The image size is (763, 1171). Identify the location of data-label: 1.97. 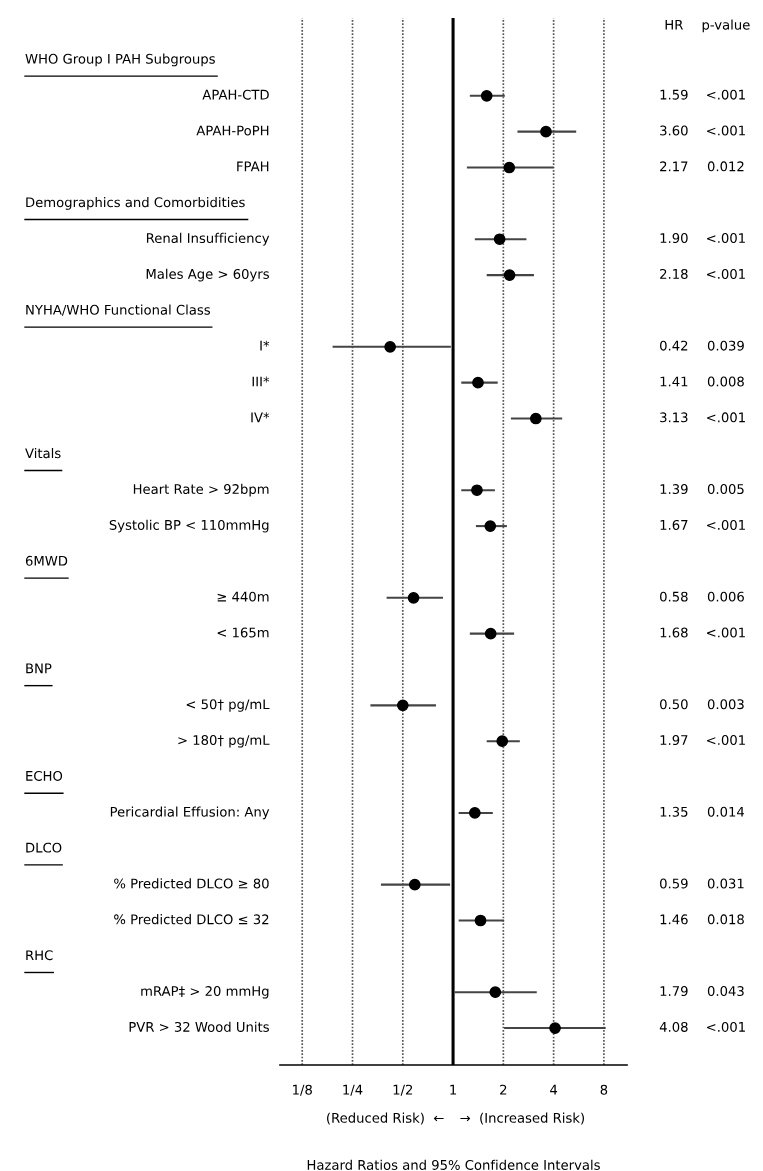
(674, 740).